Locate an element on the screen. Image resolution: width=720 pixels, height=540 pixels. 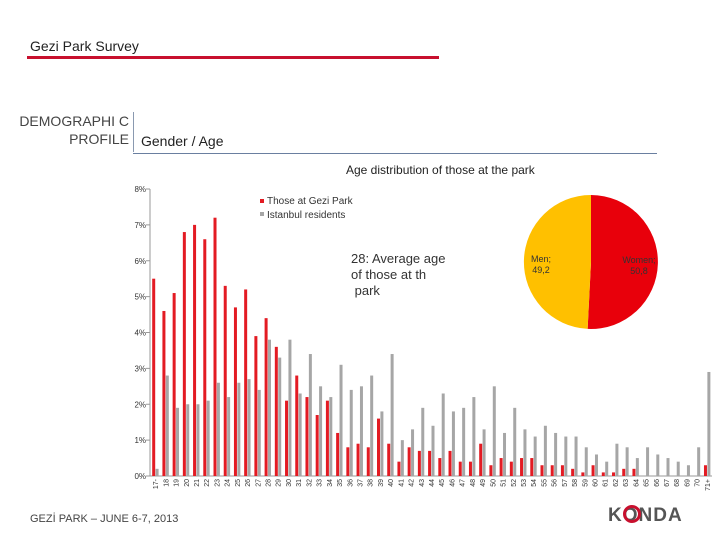
konda-logo: KONDA is located at coordinates (645, 515).